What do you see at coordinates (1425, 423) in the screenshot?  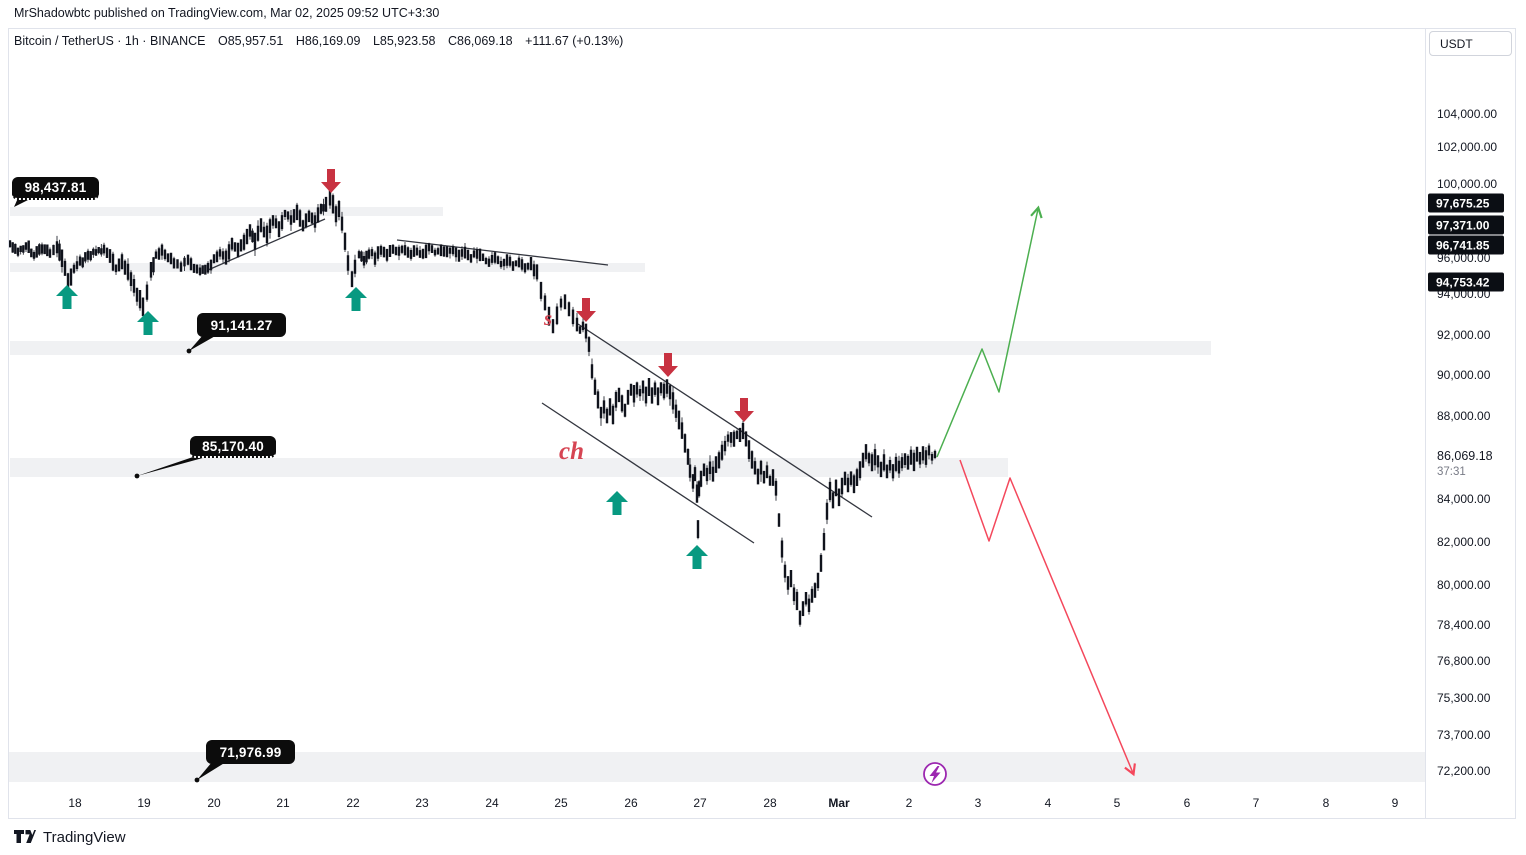 I see `price-axis-separator` at bounding box center [1425, 423].